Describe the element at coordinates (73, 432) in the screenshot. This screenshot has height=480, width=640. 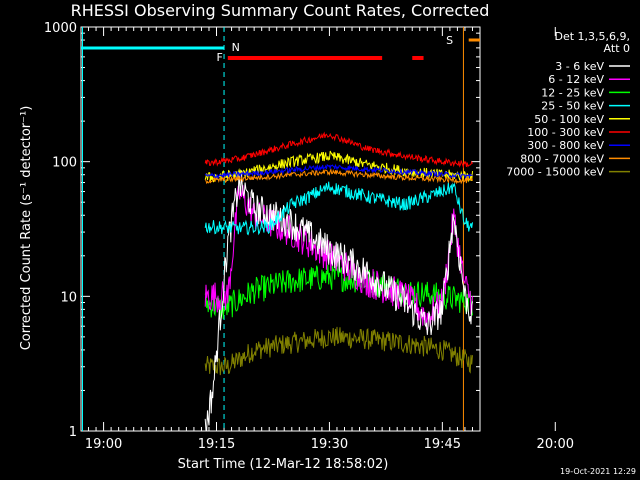
I see `y-tick-label: 1` at that location.